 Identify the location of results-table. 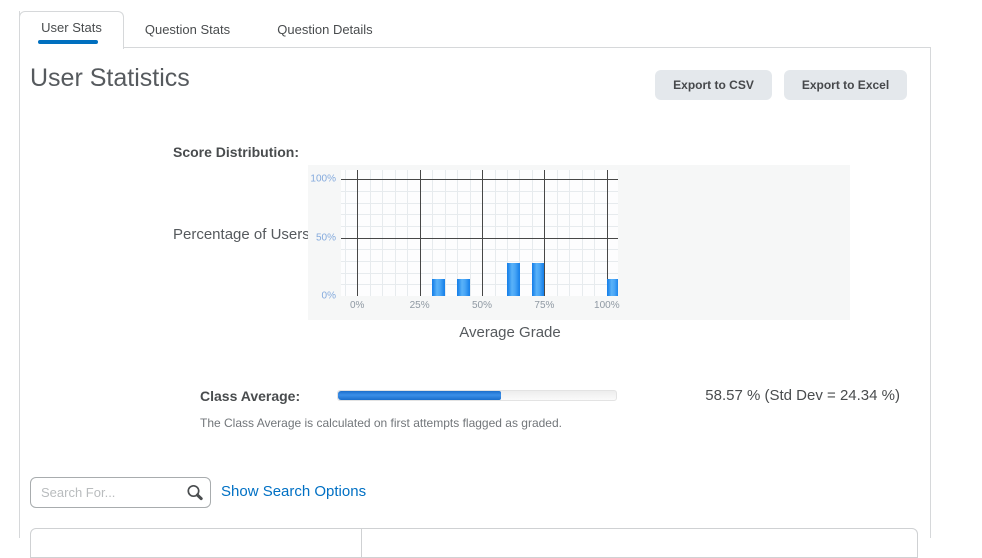
(474, 543).